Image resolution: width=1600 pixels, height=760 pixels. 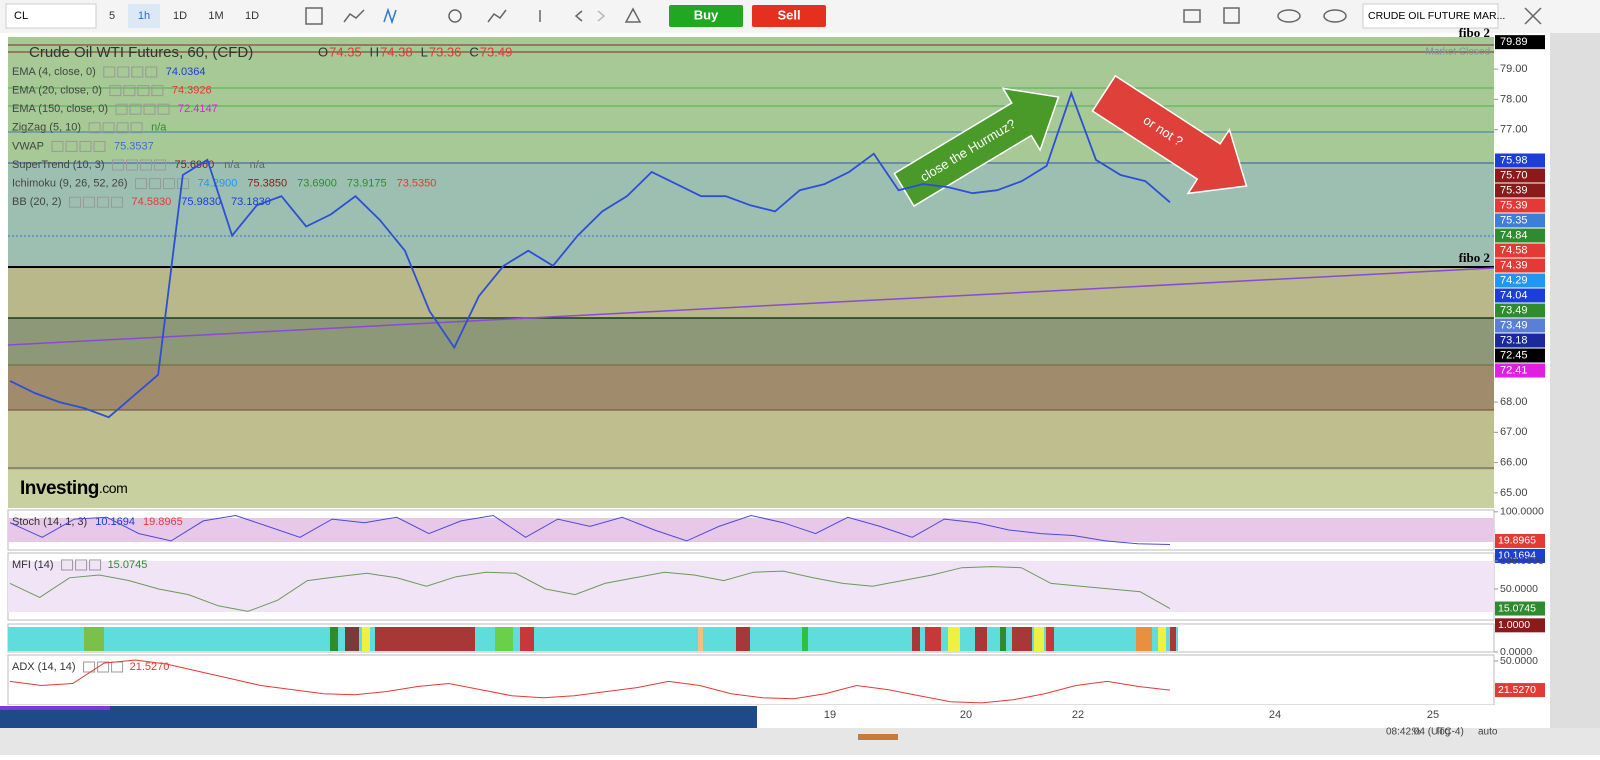 I want to click on symbol: CL, so click(x=21, y=16).